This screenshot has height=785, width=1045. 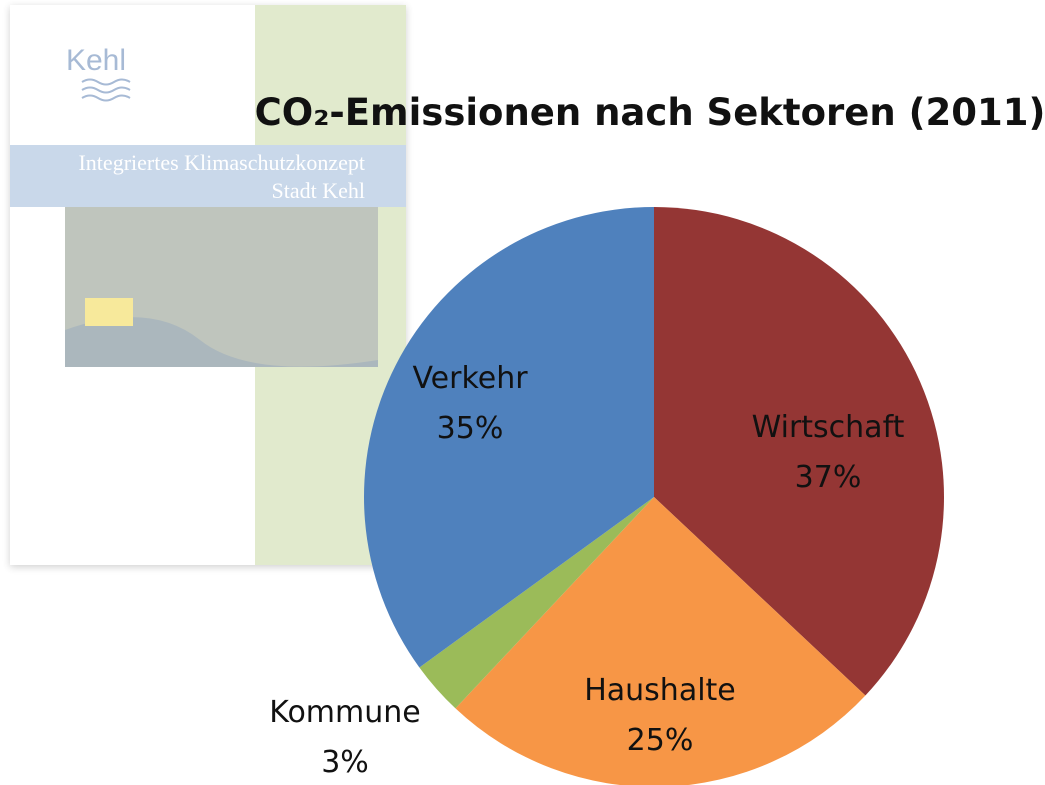 I want to click on cover-sign, so click(x=109, y=312).